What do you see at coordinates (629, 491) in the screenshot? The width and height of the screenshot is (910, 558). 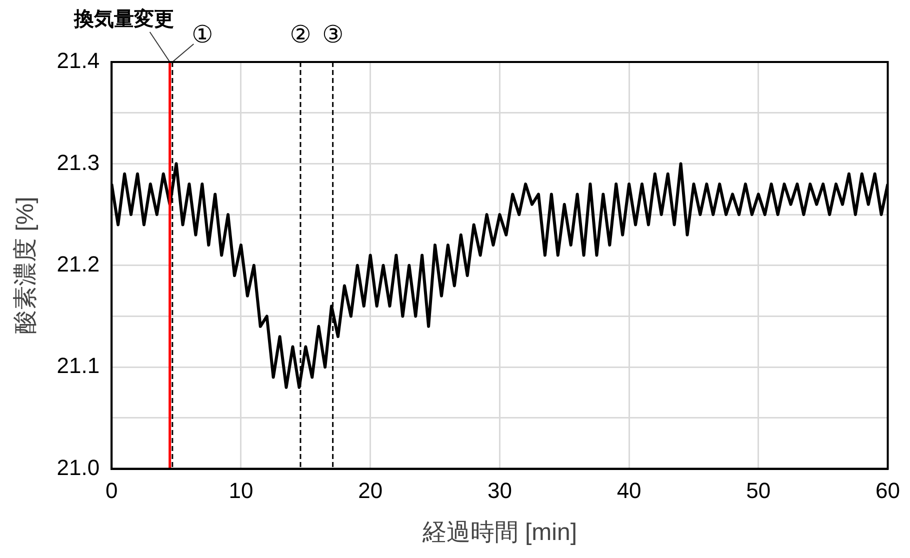 I see `x-tick-label: 40` at bounding box center [629, 491].